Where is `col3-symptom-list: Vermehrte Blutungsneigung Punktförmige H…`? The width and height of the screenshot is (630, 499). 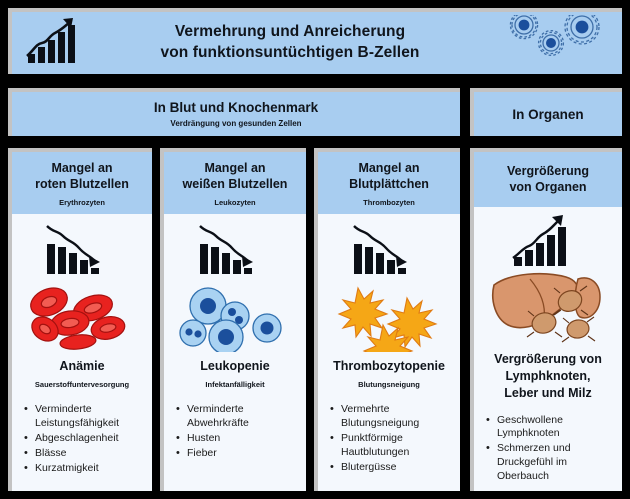 col3-symptom-list: Vermehrte Blutungsneigung Punktförmige H… is located at coordinates (389, 440).